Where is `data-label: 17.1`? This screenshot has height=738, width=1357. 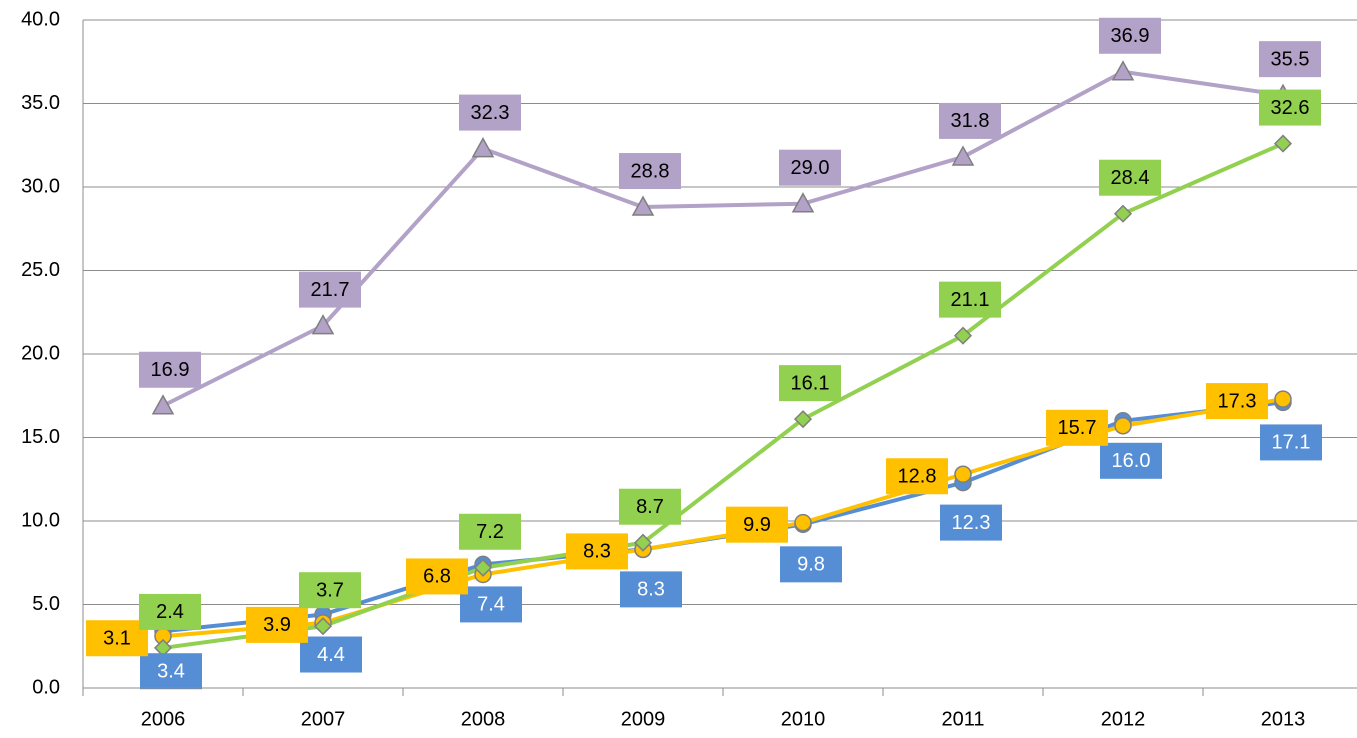
data-label: 17.1 is located at coordinates (1291, 443).